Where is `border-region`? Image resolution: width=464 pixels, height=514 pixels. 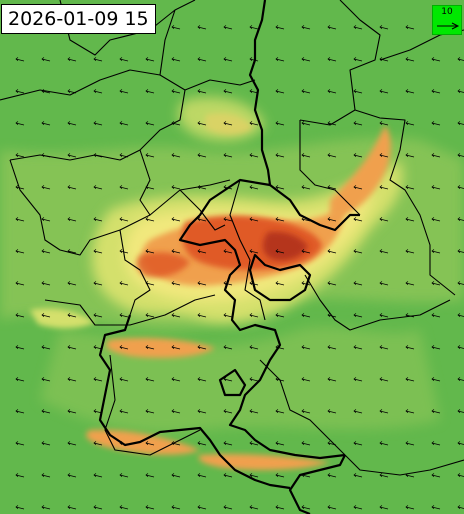
border-region is located at coordinates (152, 405).